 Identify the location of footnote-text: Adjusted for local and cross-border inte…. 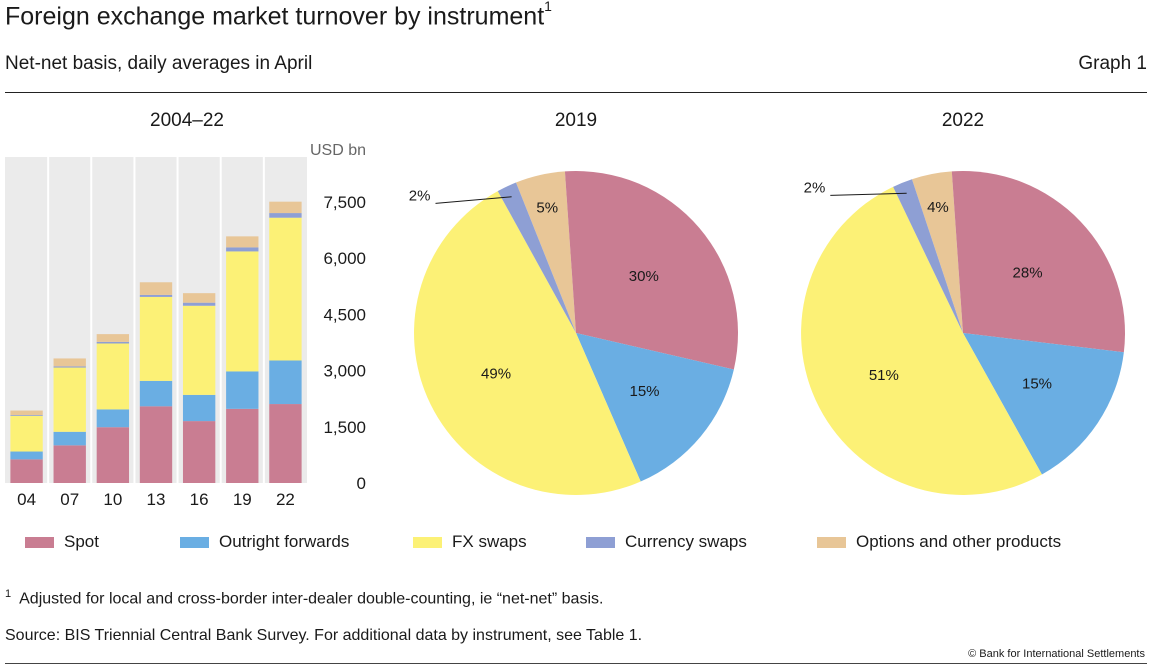
(311, 599).